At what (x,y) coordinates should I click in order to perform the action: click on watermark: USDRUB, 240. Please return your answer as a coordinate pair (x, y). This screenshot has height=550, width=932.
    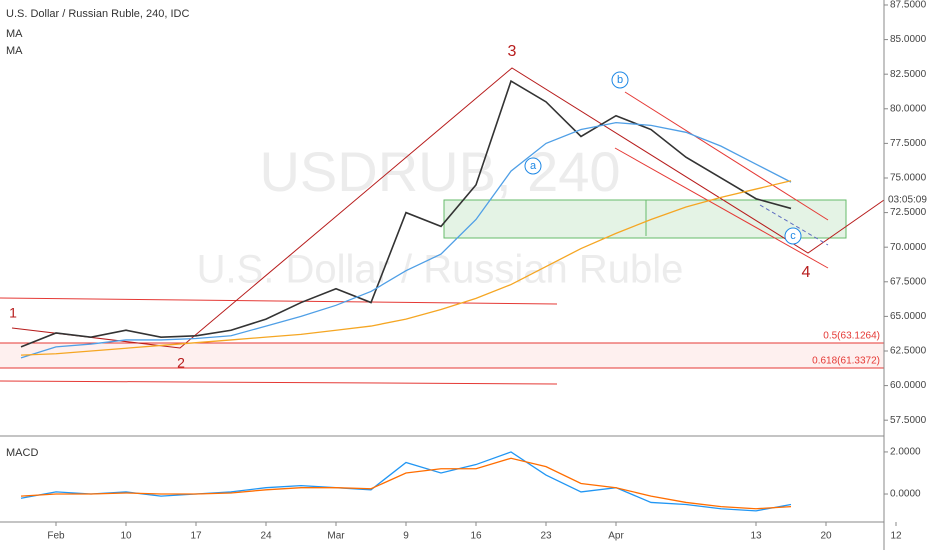
    Looking at the image, I should click on (439, 171).